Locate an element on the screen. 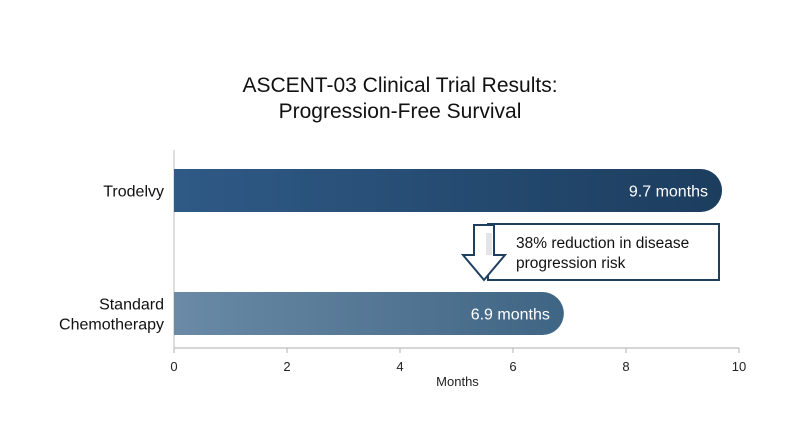 This screenshot has height=447, width=800. callout-text: progression risk is located at coordinates (571, 263).